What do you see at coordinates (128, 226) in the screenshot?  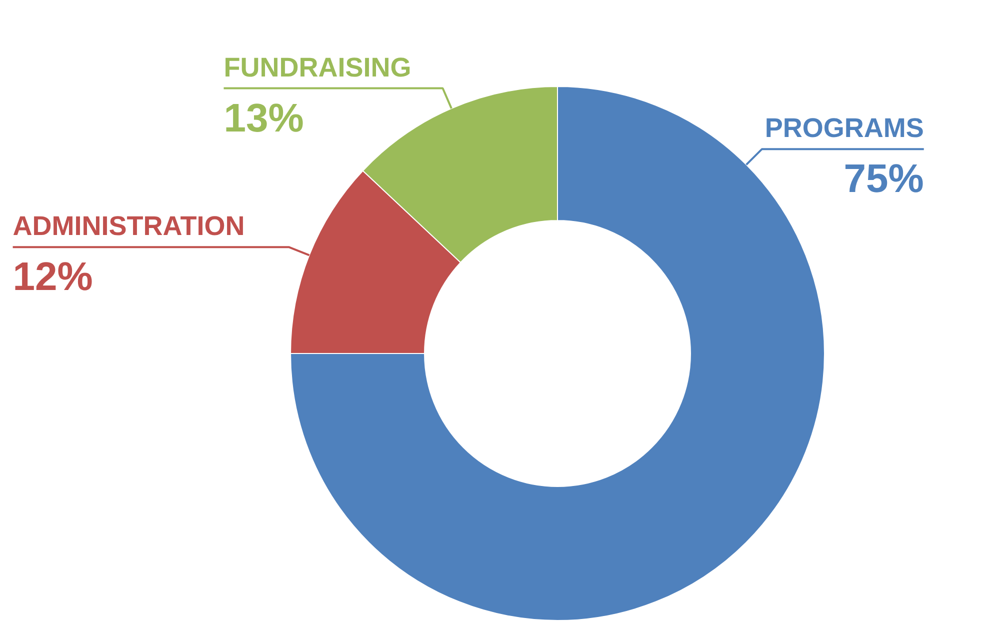 I see `slice-label: ADMINISTRATION` at bounding box center [128, 226].